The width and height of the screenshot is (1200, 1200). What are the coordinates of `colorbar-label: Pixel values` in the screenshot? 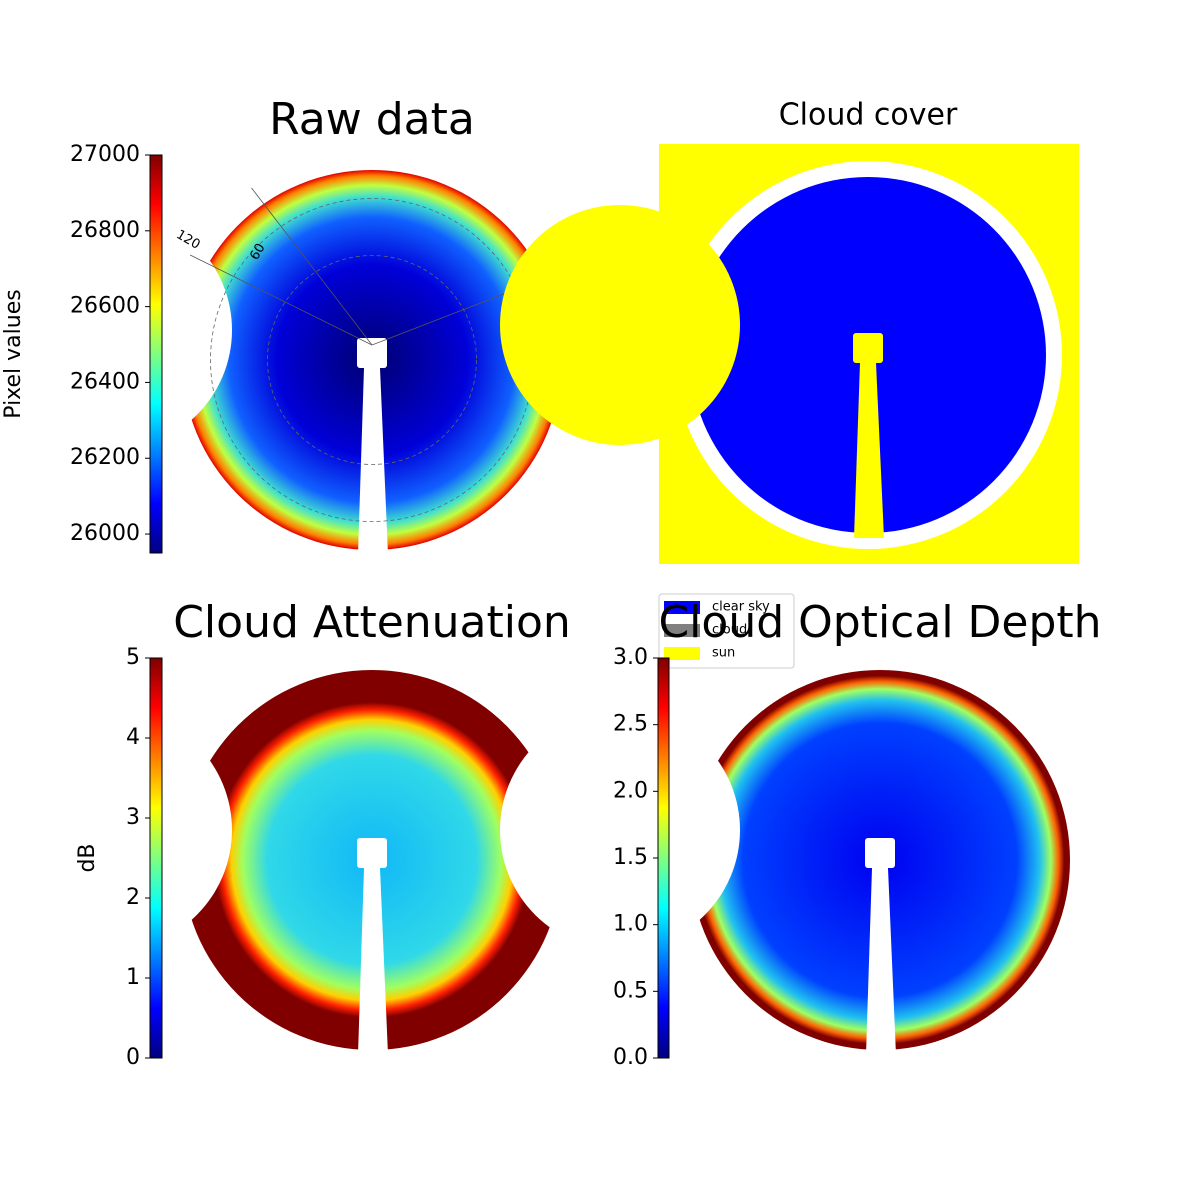 It's located at (13, 353).